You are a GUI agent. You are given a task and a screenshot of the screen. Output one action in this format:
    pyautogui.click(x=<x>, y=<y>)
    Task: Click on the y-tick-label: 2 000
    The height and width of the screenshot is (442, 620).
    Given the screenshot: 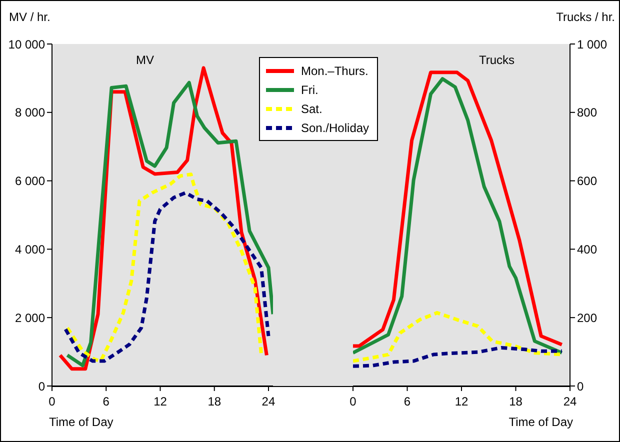 What is the action you would take?
    pyautogui.click(x=30, y=317)
    